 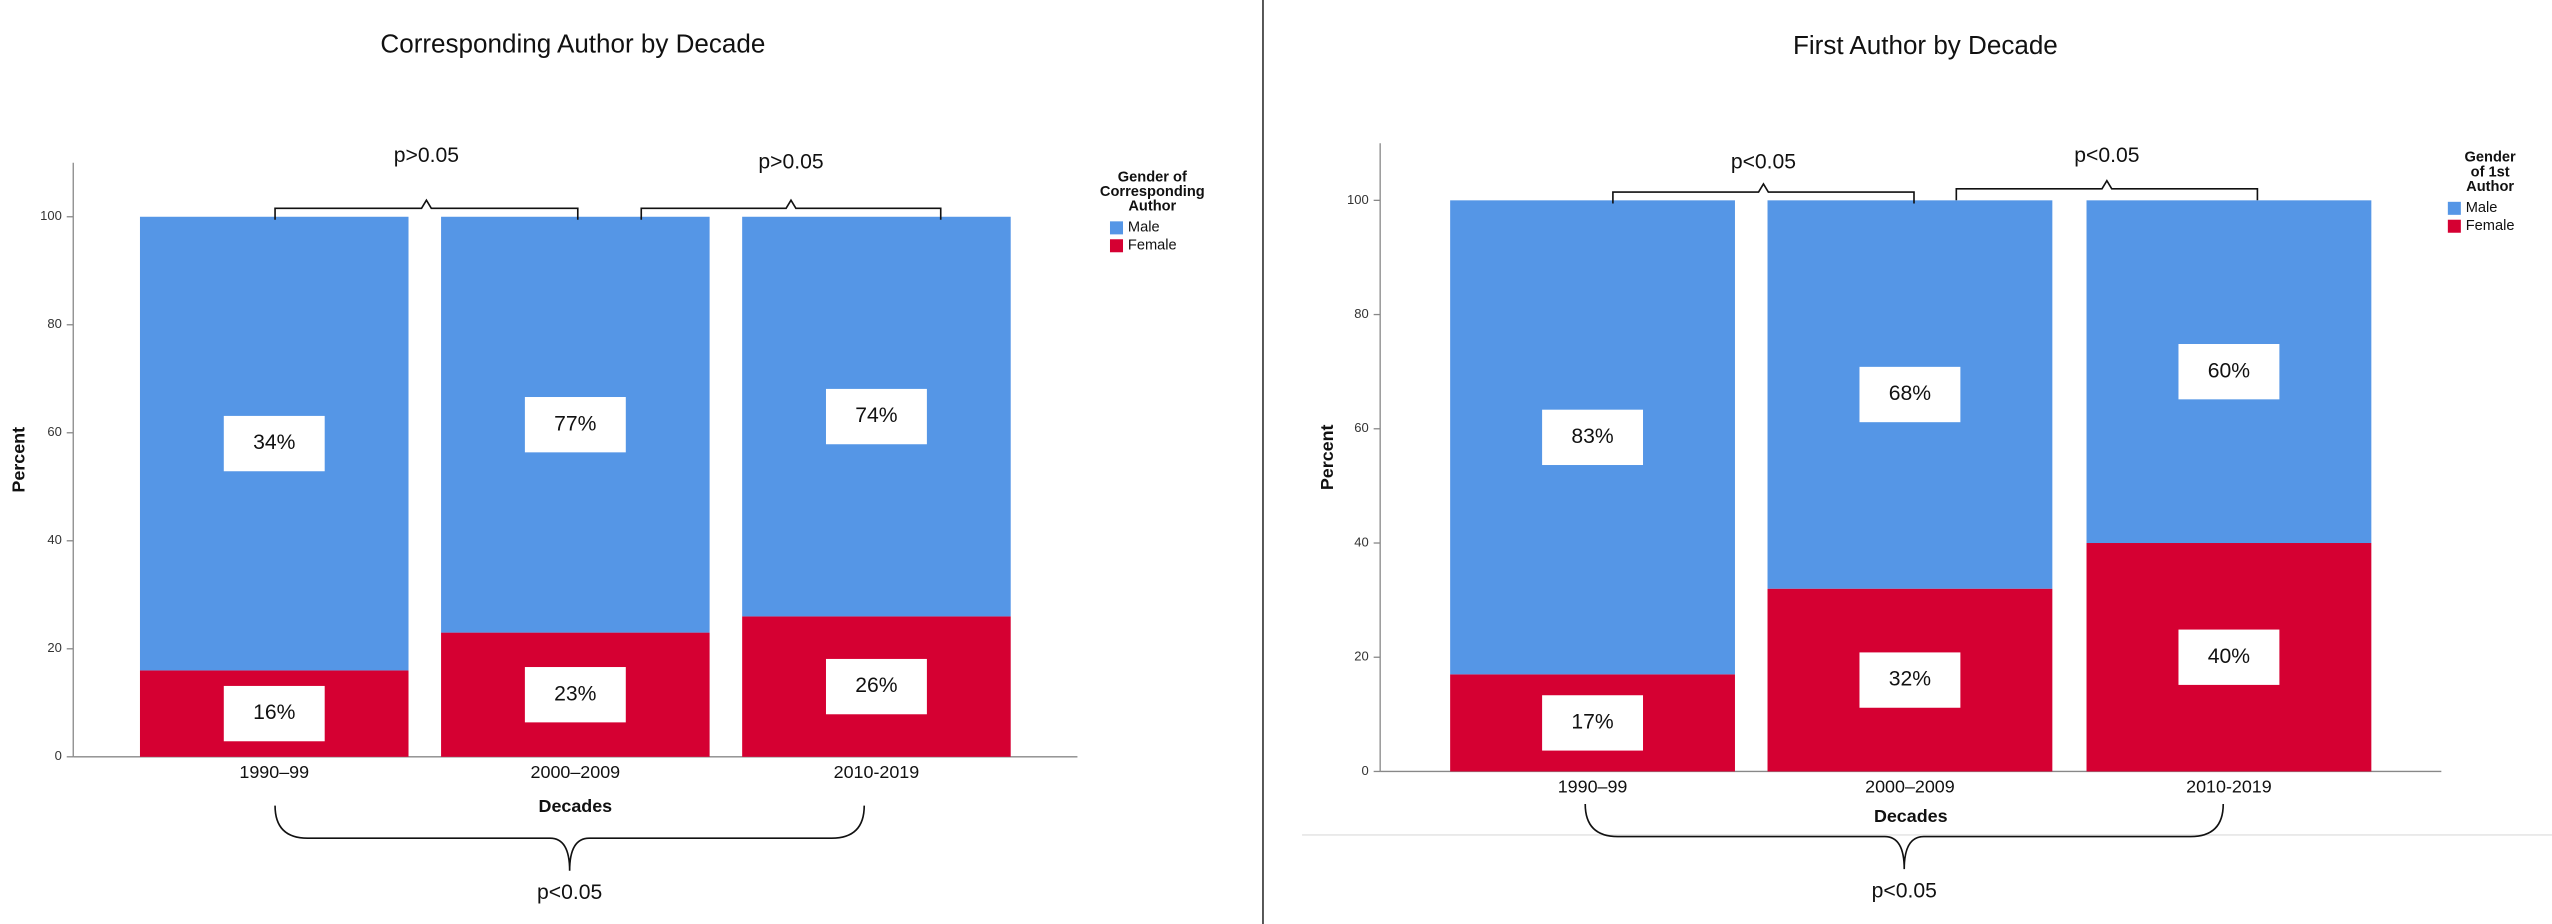 I want to click on legend-title: Gender of, so click(x=1152, y=177).